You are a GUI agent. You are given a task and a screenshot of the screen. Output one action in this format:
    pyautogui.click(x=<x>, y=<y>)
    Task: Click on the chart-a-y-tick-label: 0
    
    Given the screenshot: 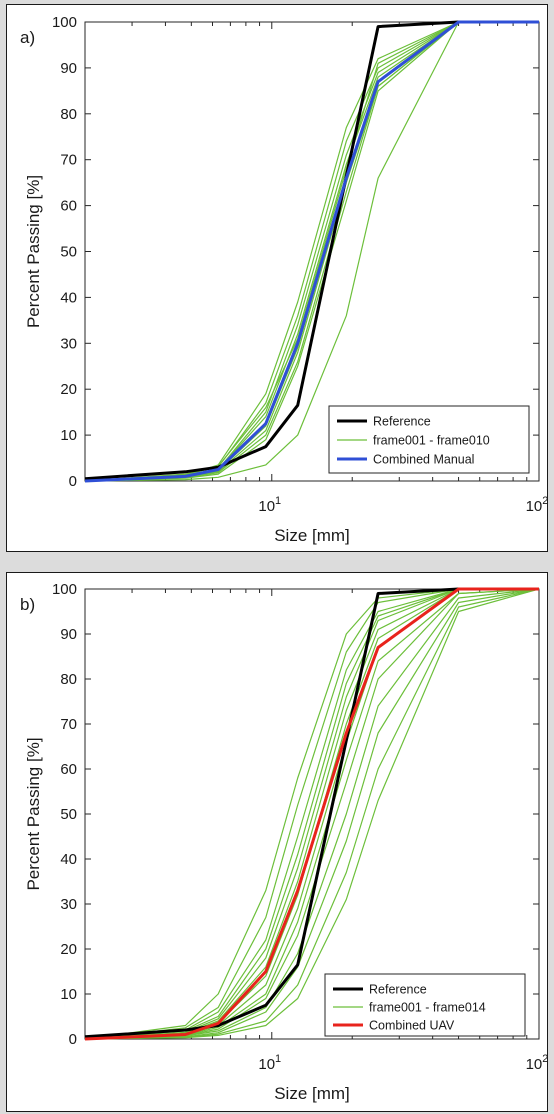 What is the action you would take?
    pyautogui.click(x=73, y=481)
    